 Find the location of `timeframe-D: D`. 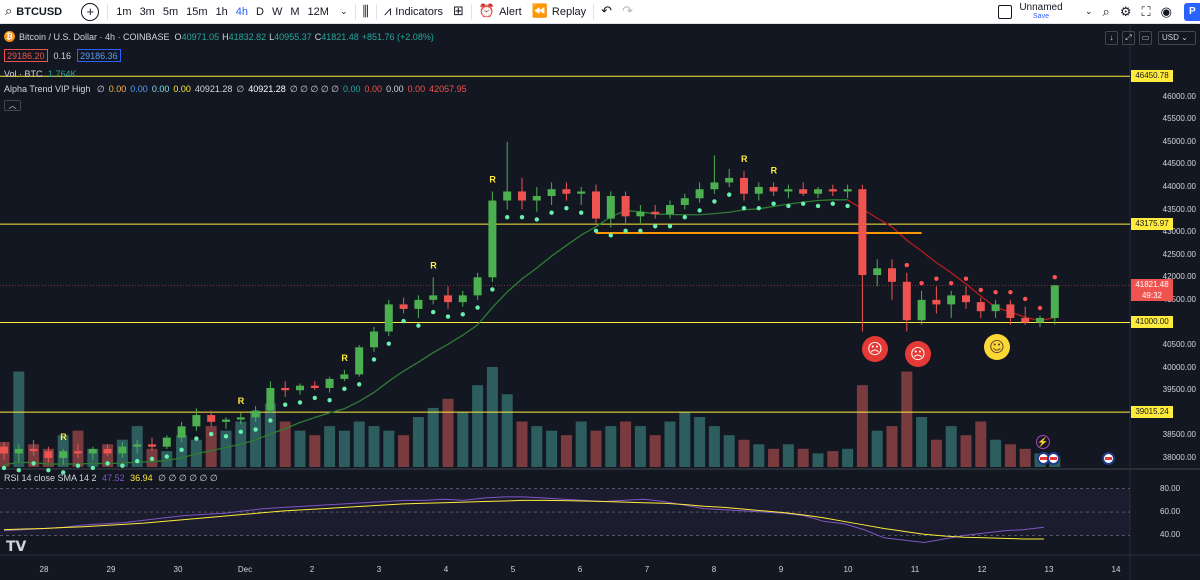

timeframe-D: D is located at coordinates (260, 11).